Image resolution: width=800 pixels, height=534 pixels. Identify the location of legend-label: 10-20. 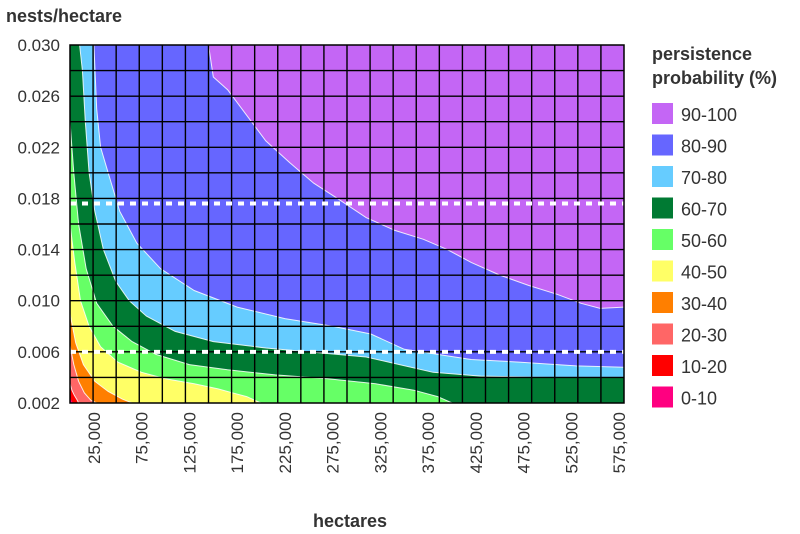
(704, 367).